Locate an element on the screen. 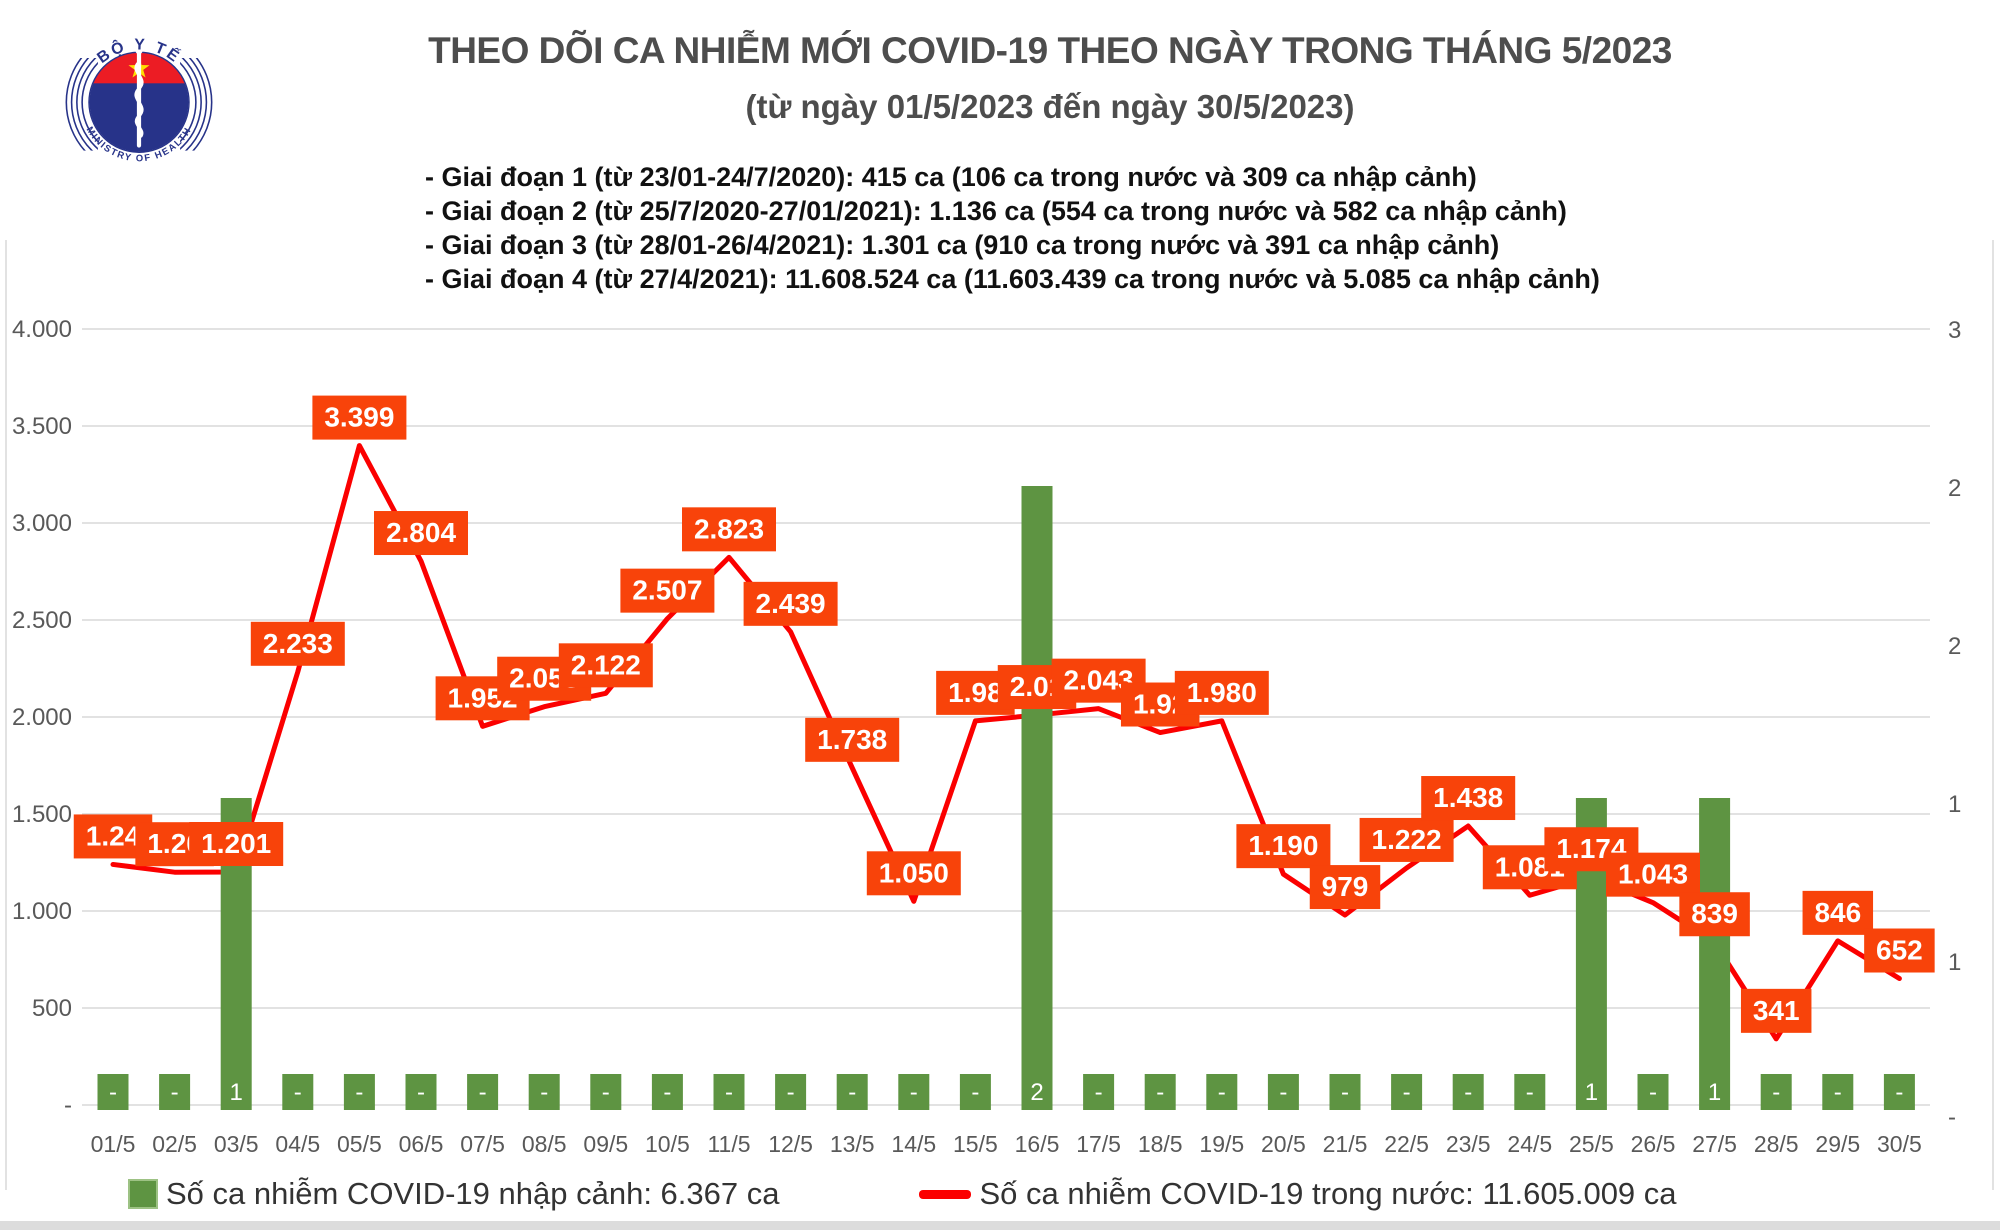 Image resolution: width=2000 pixels, height=1230 pixels. legend-label-imported: Số ca nhiễm COVID-19 nhập cảnh: 6.367 ca is located at coordinates (473, 1193).